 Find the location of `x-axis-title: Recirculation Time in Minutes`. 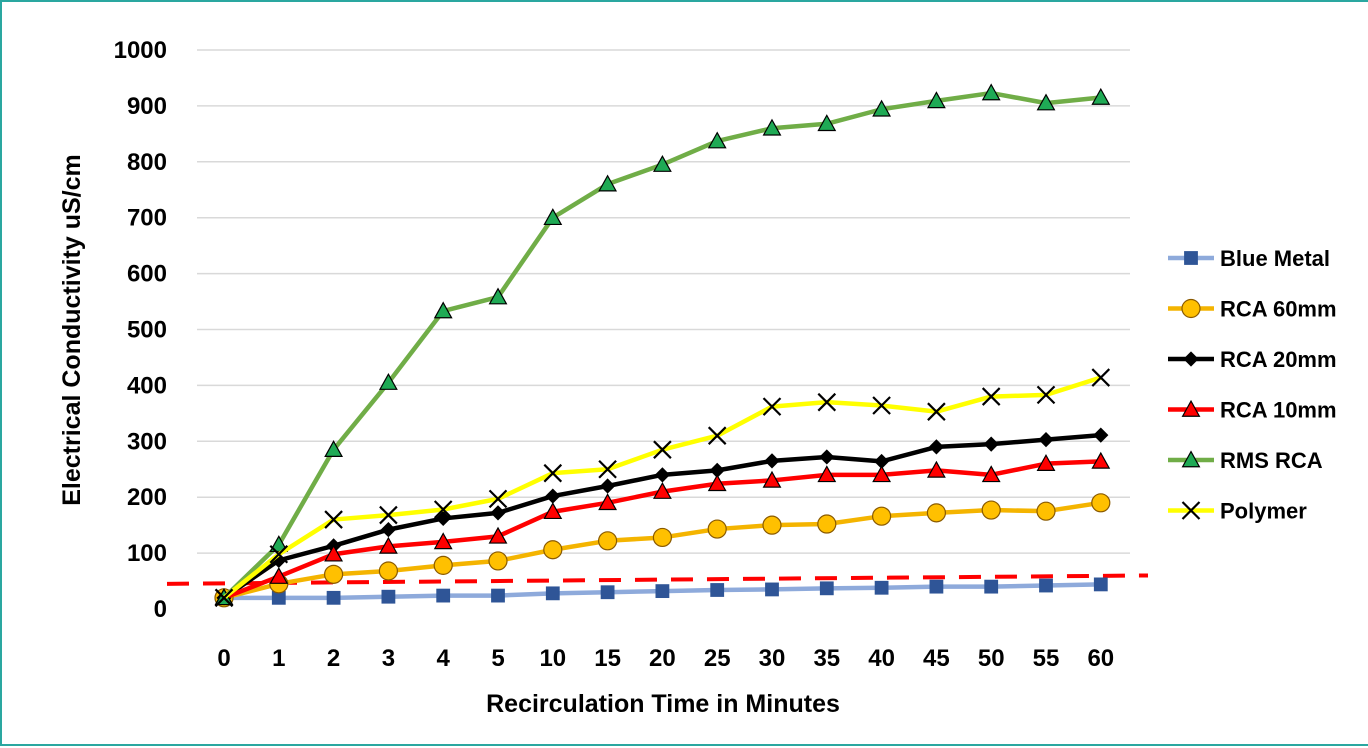

x-axis-title: Recirculation Time in Minutes is located at coordinates (663, 704).